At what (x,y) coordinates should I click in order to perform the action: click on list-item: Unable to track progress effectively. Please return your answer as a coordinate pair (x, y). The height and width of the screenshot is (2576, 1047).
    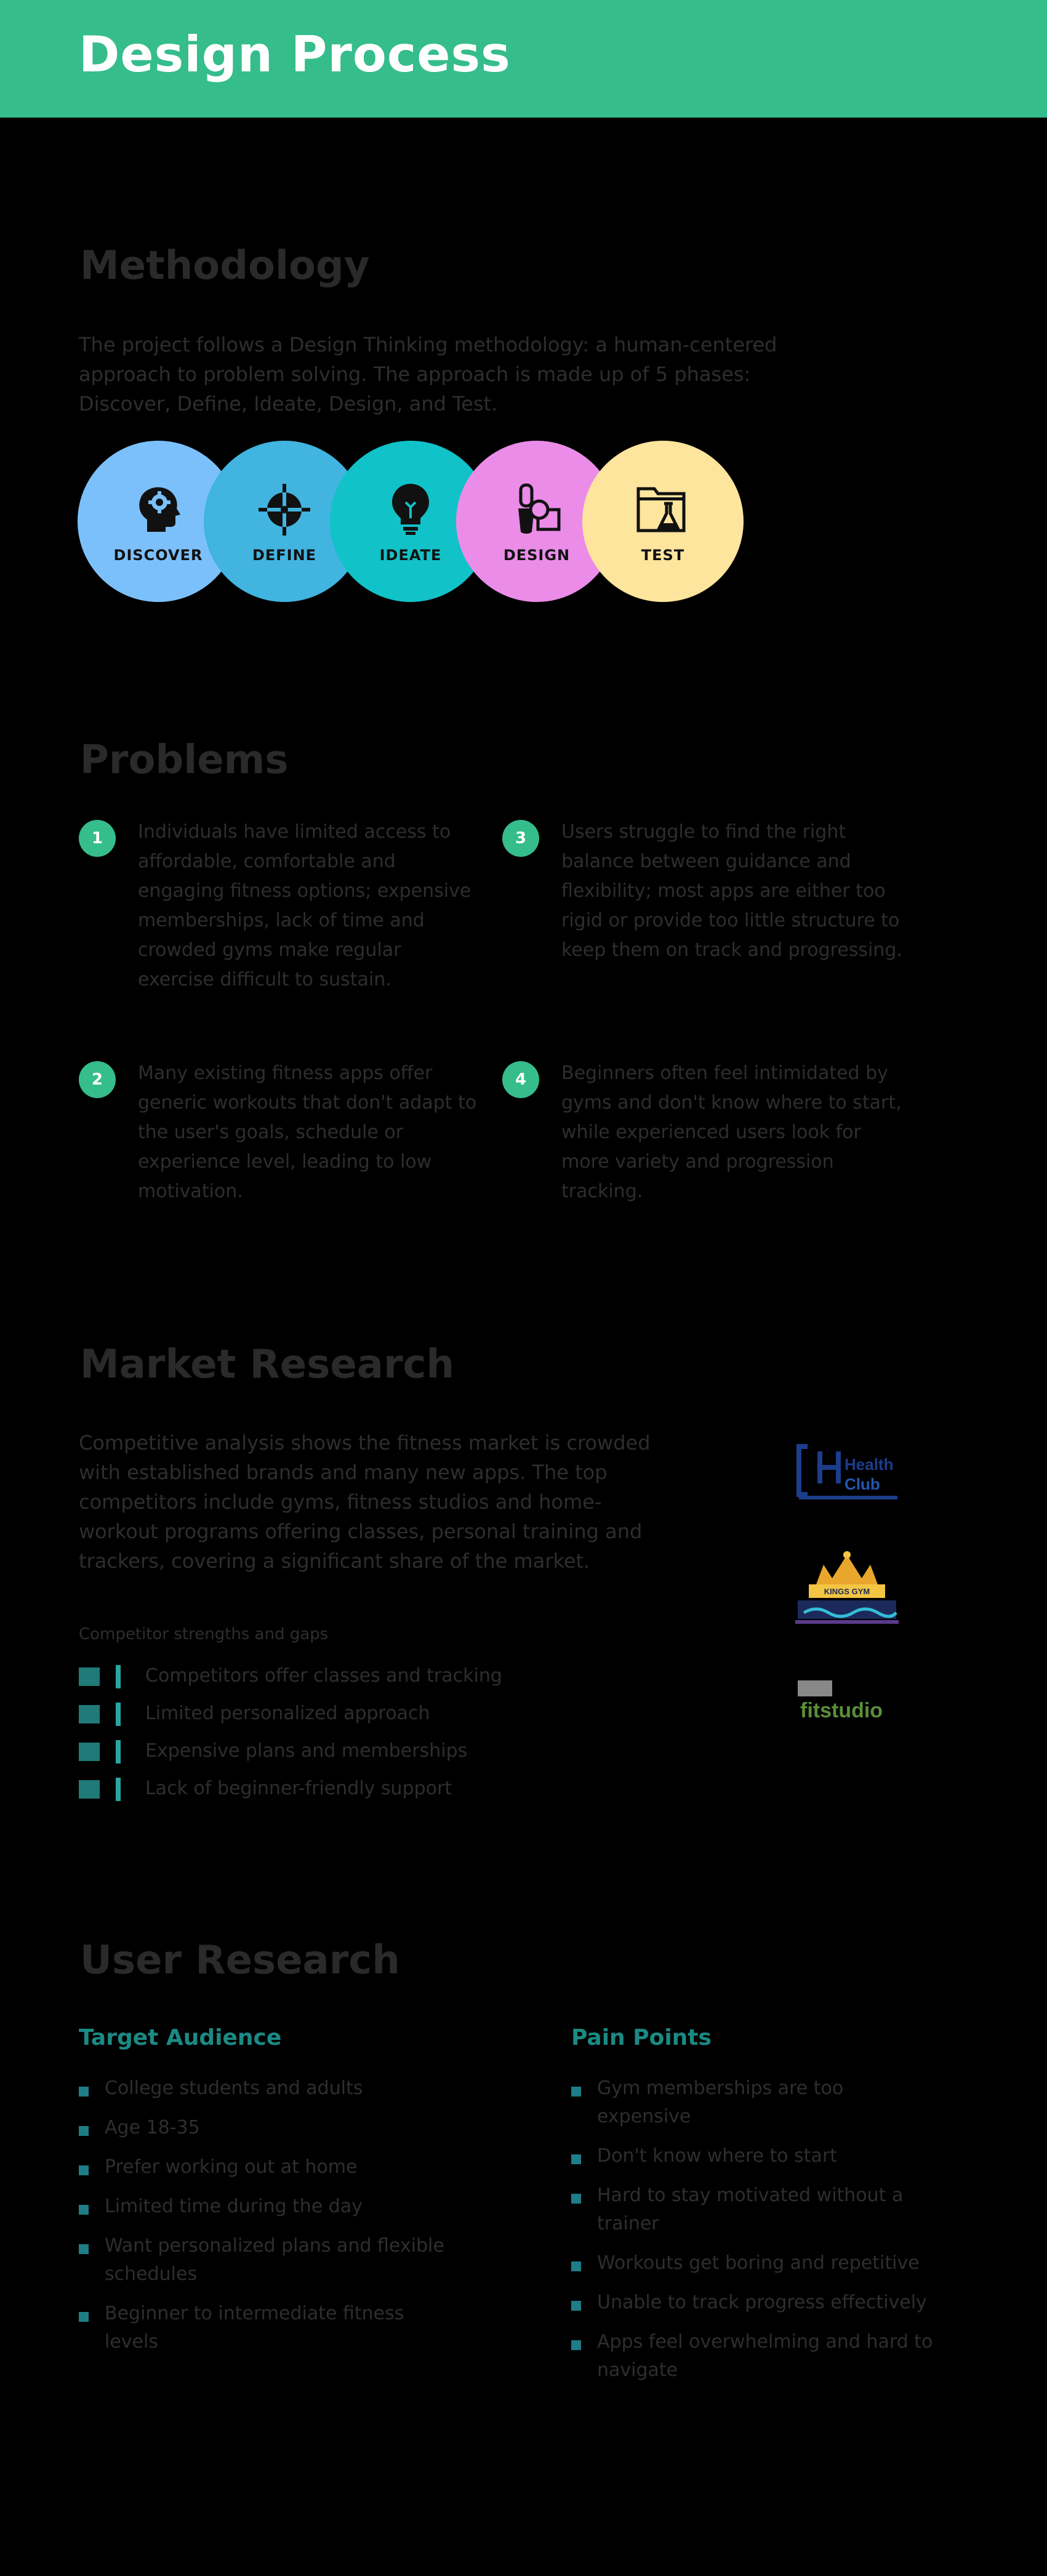
    Looking at the image, I should click on (756, 2303).